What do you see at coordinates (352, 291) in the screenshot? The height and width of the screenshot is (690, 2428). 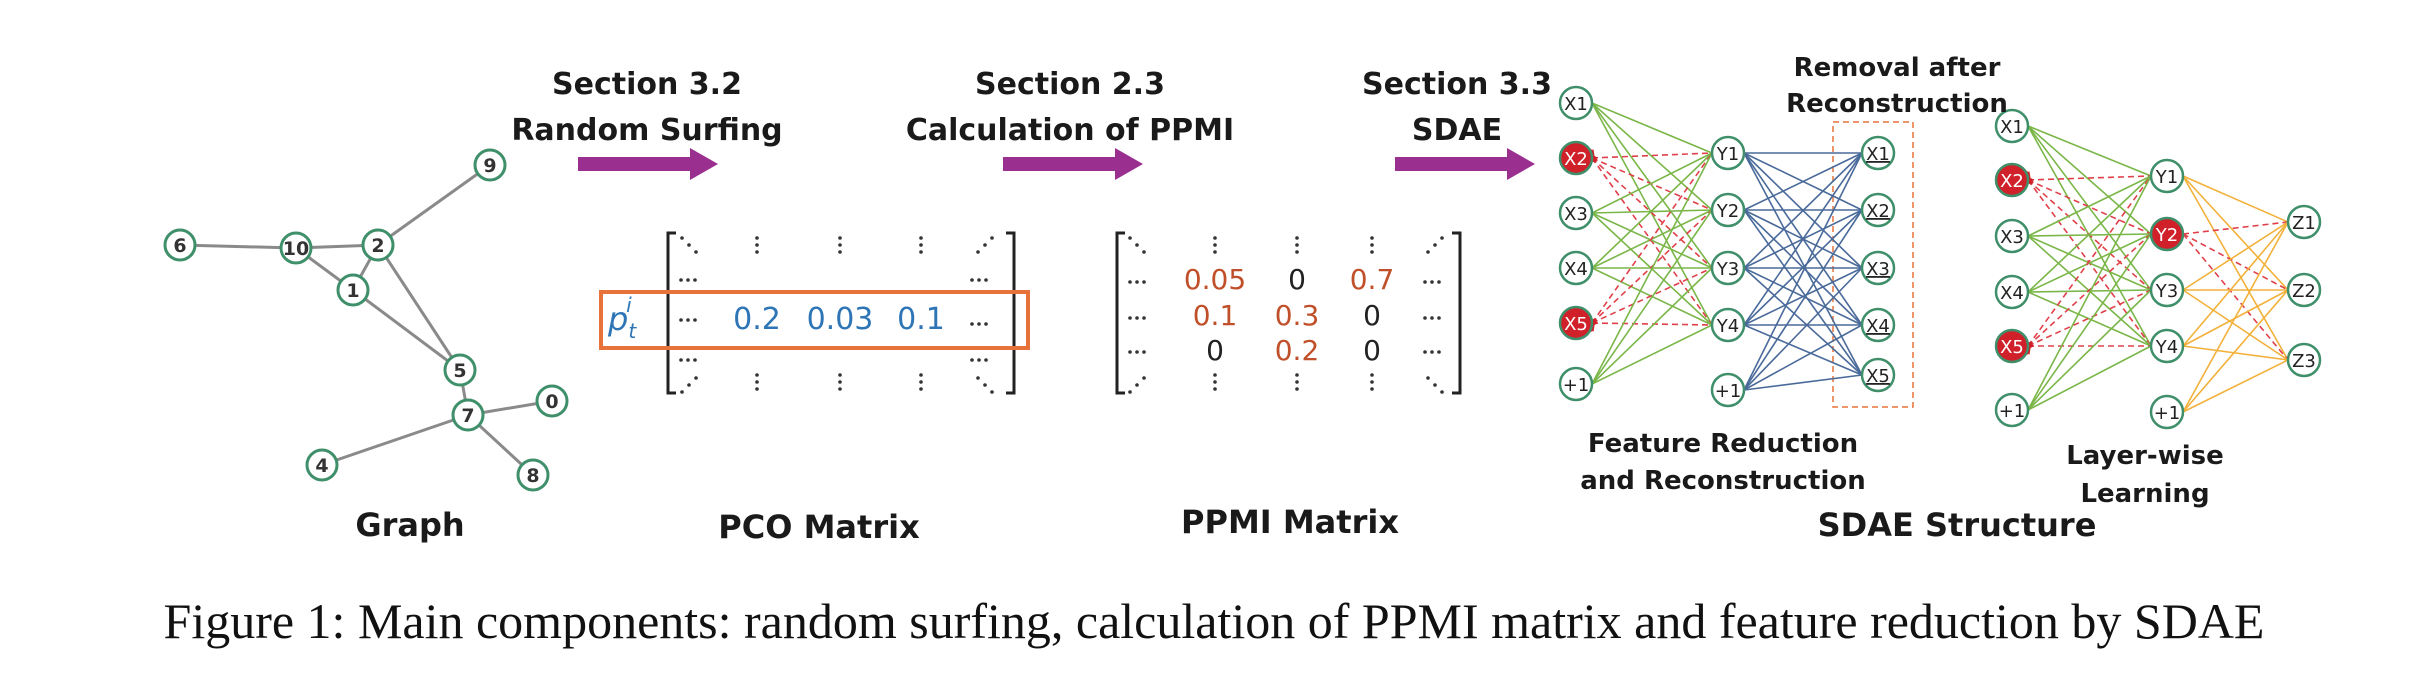 I see `graph-node-label: 1` at bounding box center [352, 291].